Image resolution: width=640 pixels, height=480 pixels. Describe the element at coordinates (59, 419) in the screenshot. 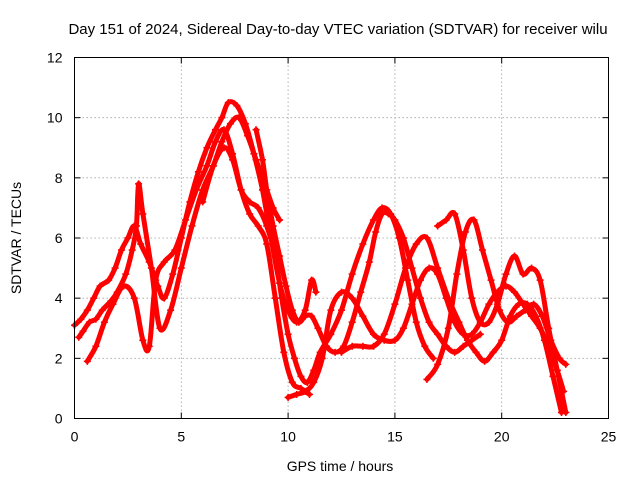

I see `y-tick-label: 0` at that location.